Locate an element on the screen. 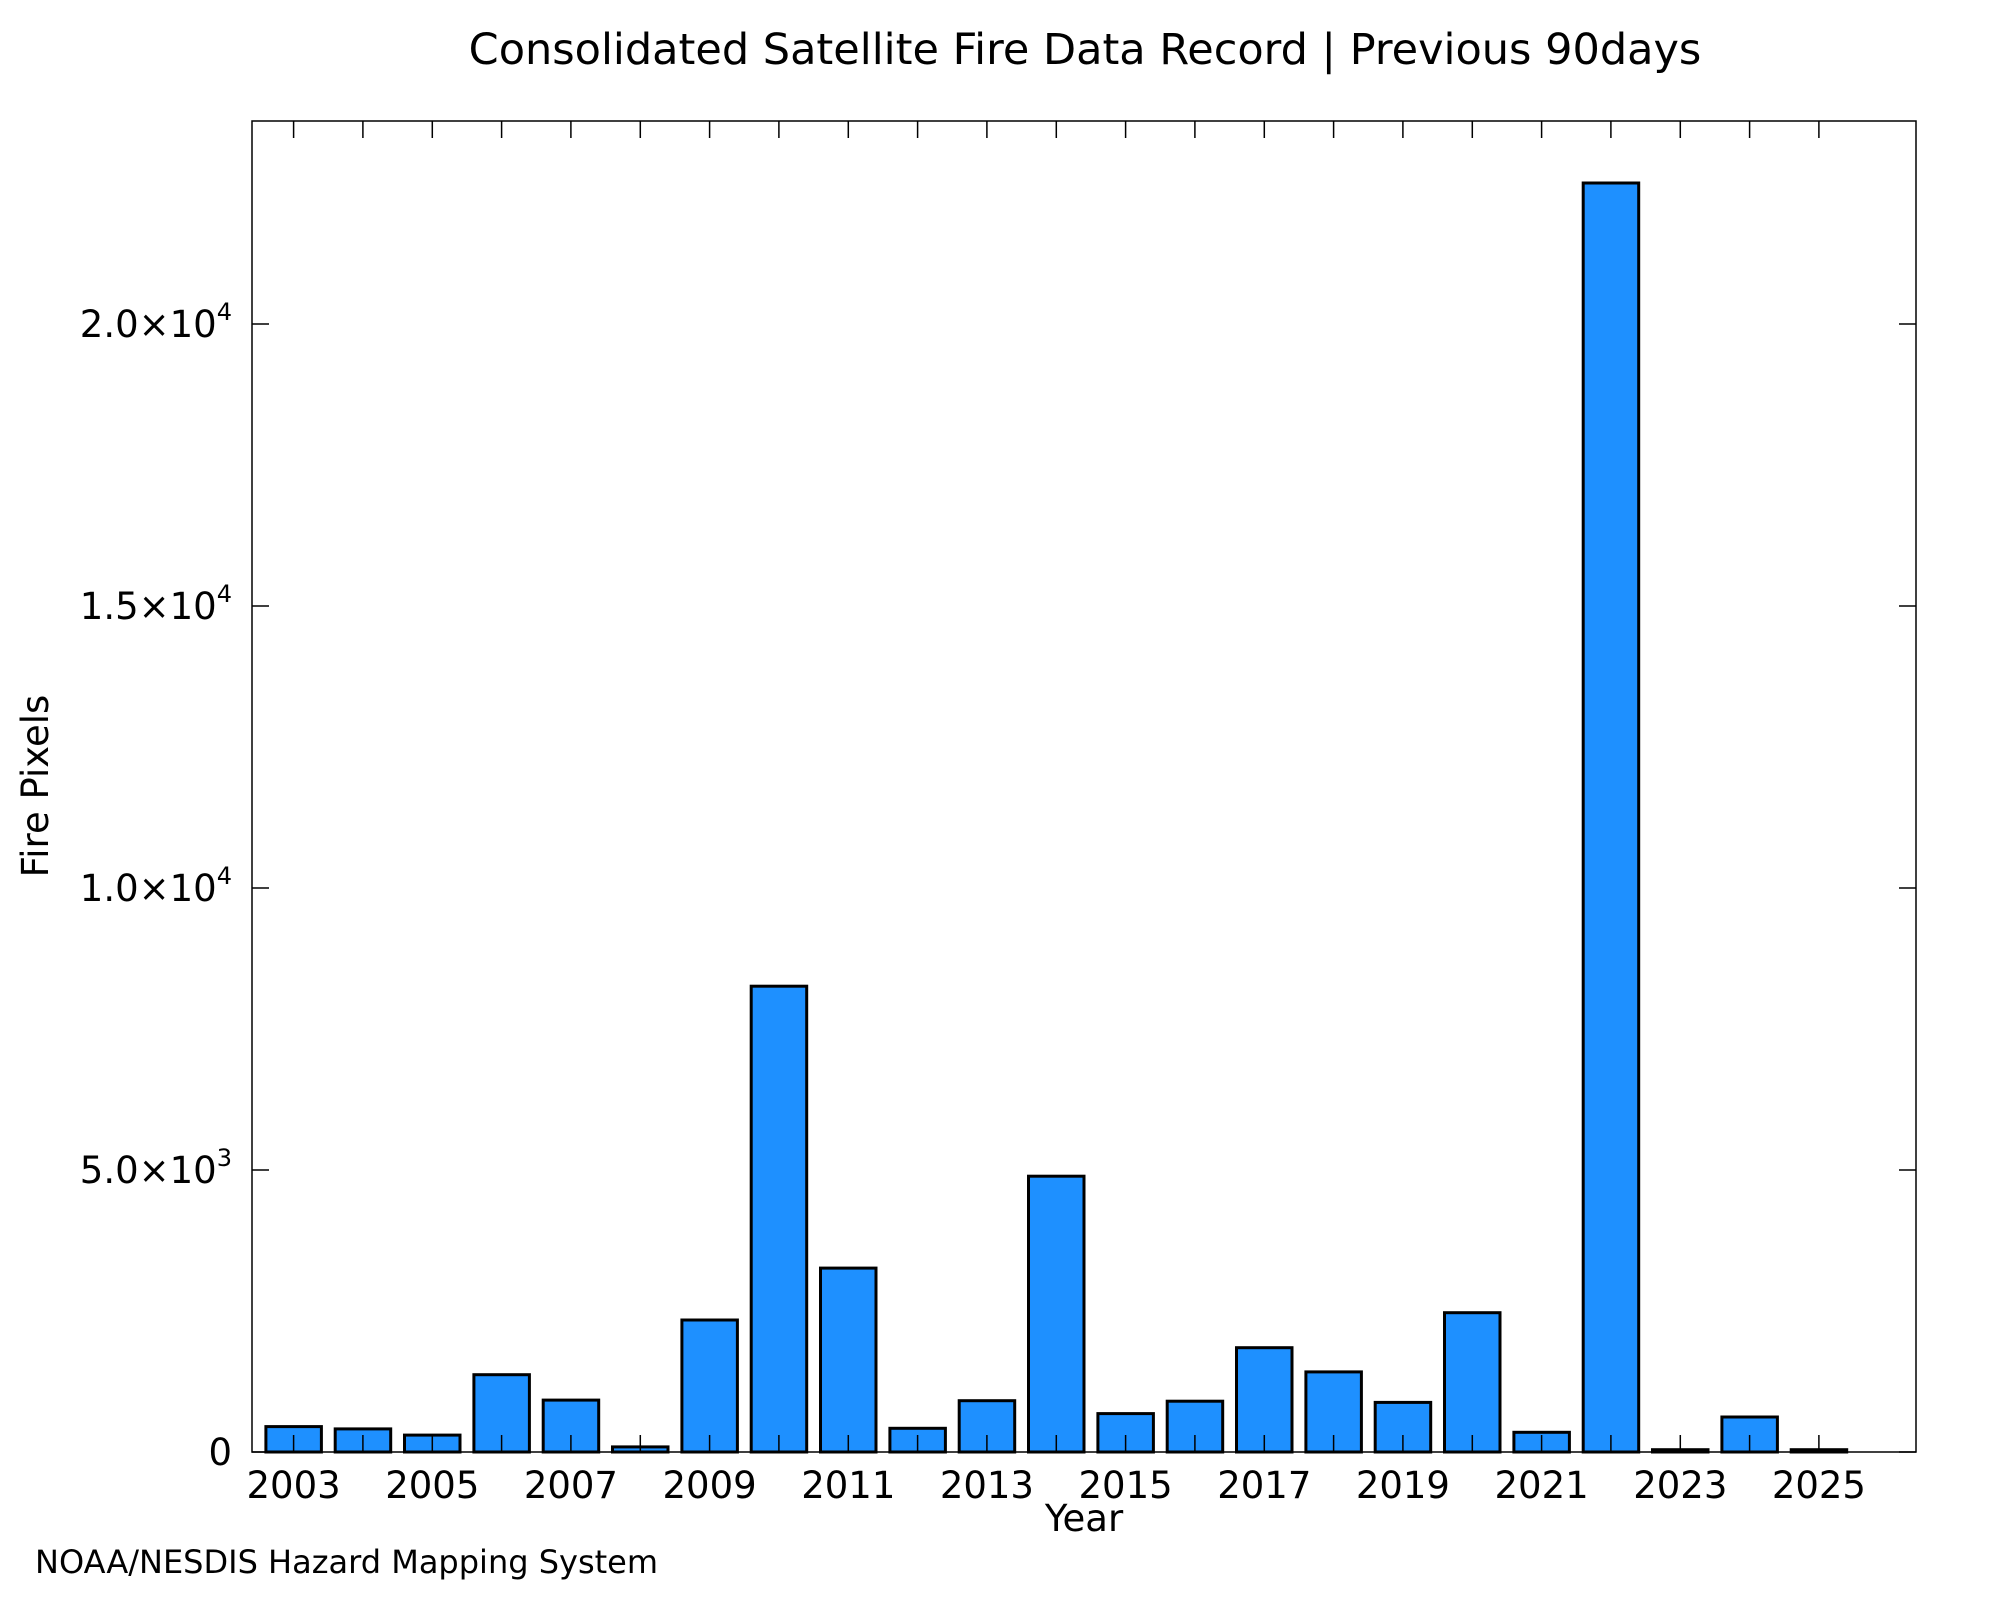 This screenshot has height=1600, width=2000. x-tick-label-2017: 2017 is located at coordinates (1264, 1485).